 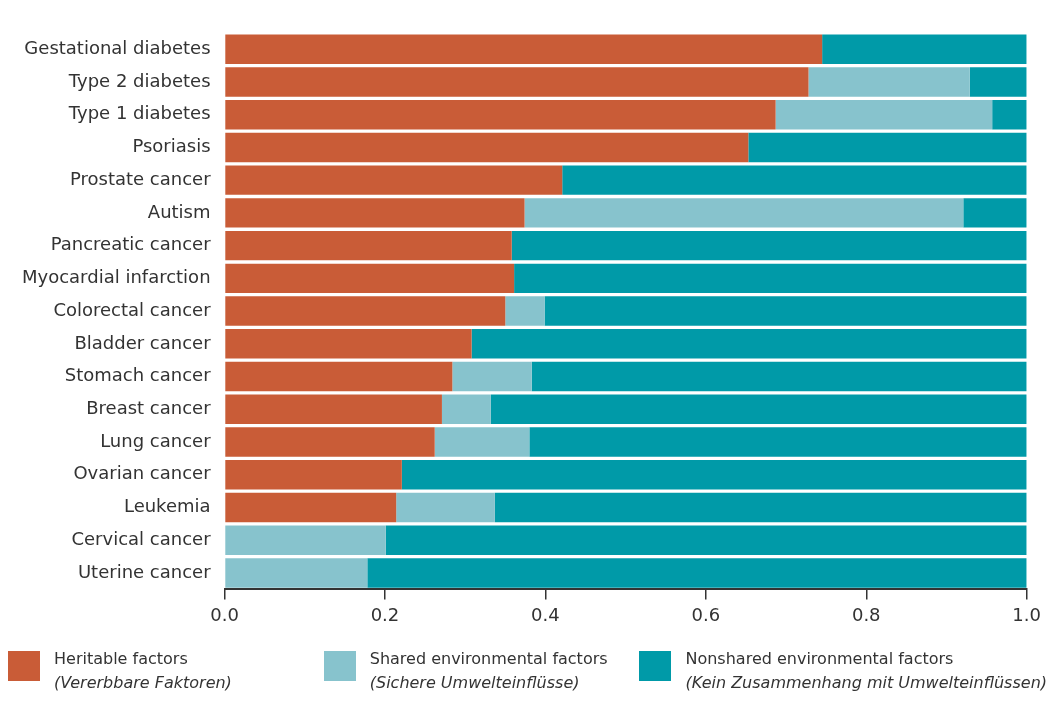 What do you see at coordinates (142, 473) in the screenshot?
I see `y-tick-label: Ovarian cancer` at bounding box center [142, 473].